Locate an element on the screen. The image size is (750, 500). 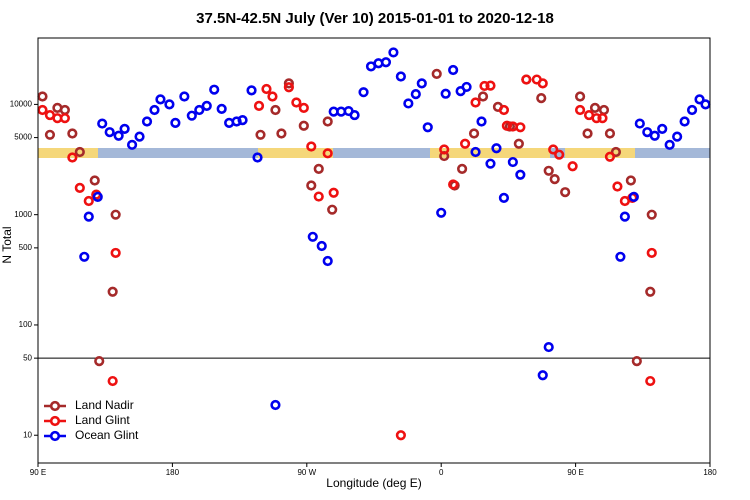
y-tick-label: 50 is located at coordinates (27, 357).